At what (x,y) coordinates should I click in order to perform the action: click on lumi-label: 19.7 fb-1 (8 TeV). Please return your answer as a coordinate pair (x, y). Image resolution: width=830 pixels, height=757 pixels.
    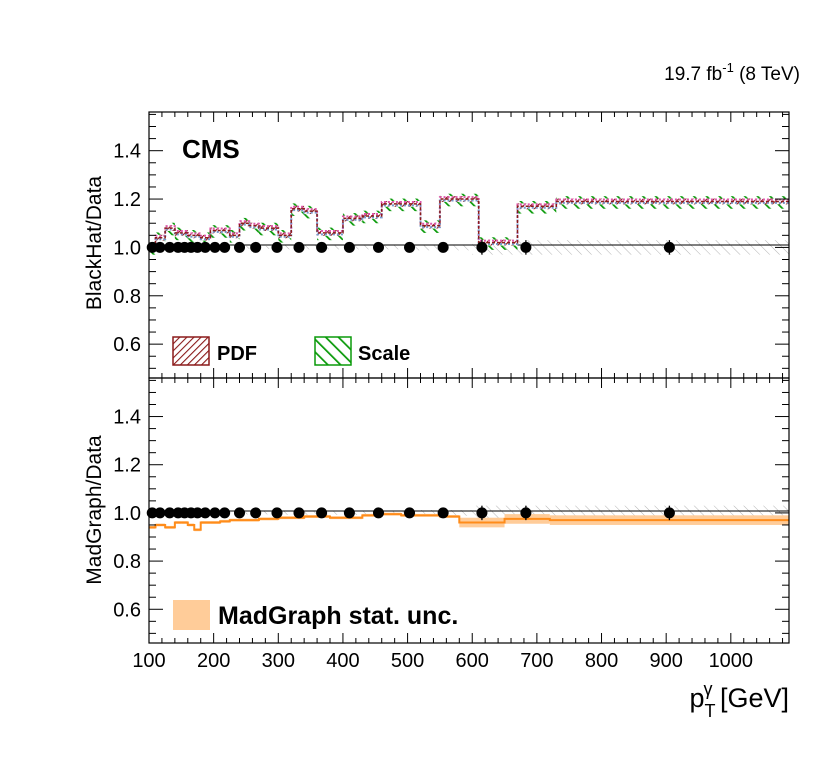
    Looking at the image, I should click on (732, 72).